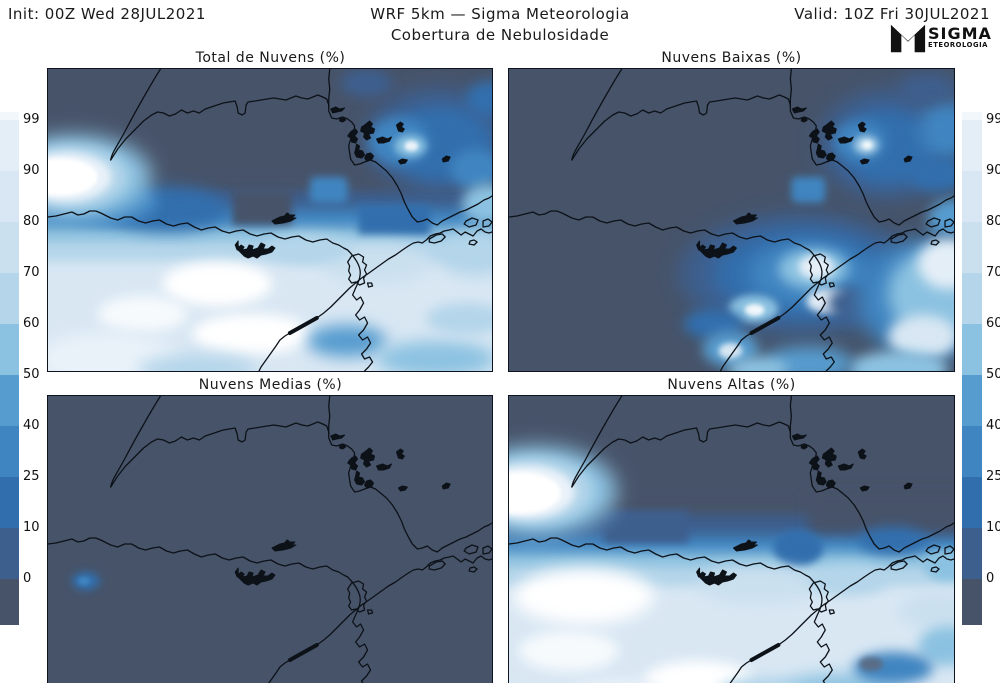 Image resolution: width=1000 pixels, height=683 pixels. What do you see at coordinates (500, 35) in the screenshot?
I see `figure-subtitle: Cobertura de Nebulosidade` at bounding box center [500, 35].